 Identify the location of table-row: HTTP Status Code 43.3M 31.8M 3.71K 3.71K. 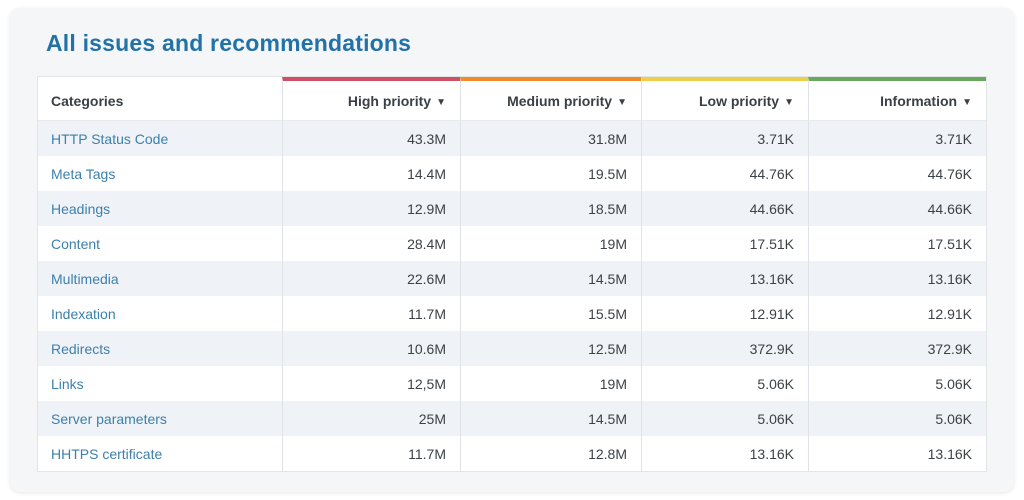
(512, 138).